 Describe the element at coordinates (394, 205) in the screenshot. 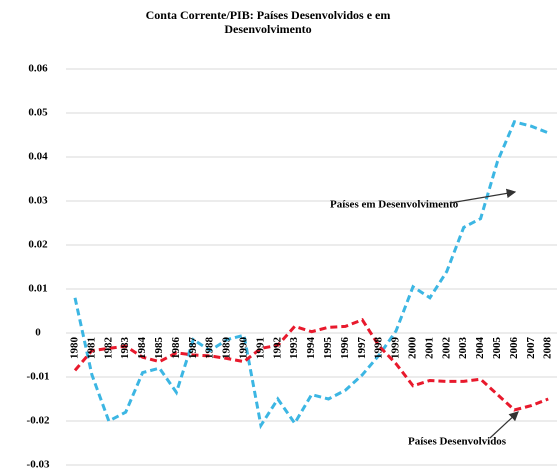

I see `annotation: Países em Desenvolvimento` at that location.